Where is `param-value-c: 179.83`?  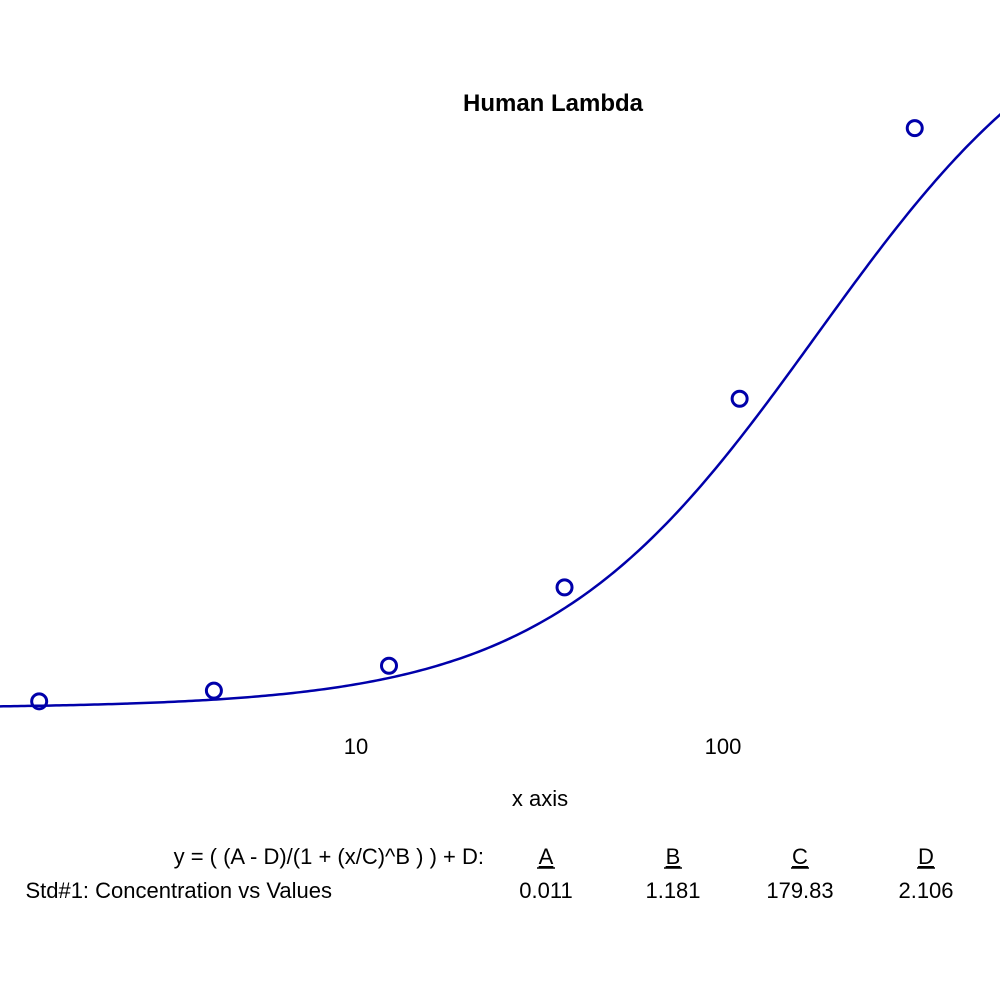
param-value-c: 179.83 is located at coordinates (799, 890).